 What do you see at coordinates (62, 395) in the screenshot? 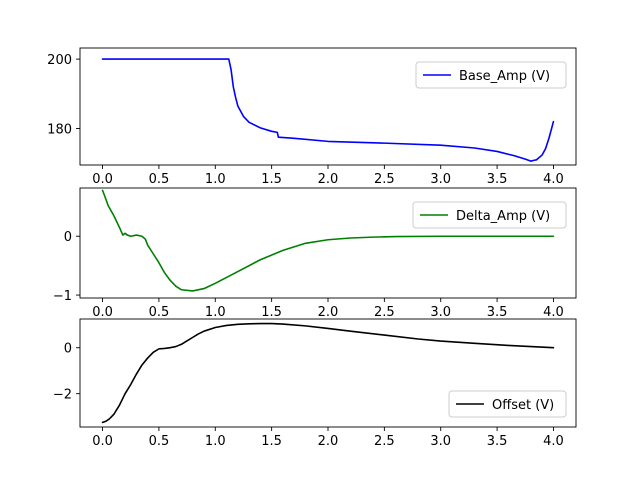
I see `y-tick-label: −2` at bounding box center [62, 395].